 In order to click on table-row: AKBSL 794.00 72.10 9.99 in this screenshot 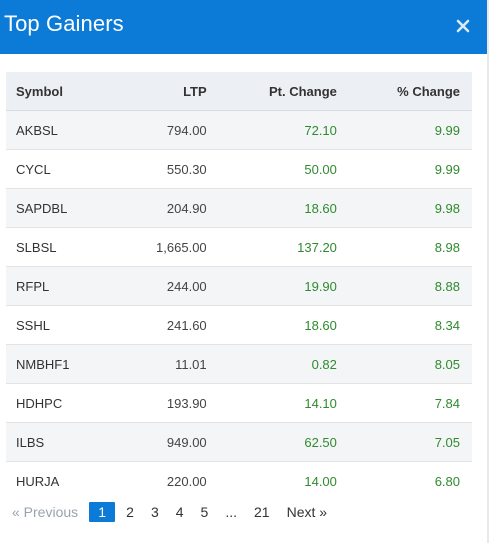, I will do `click(239, 130)`.